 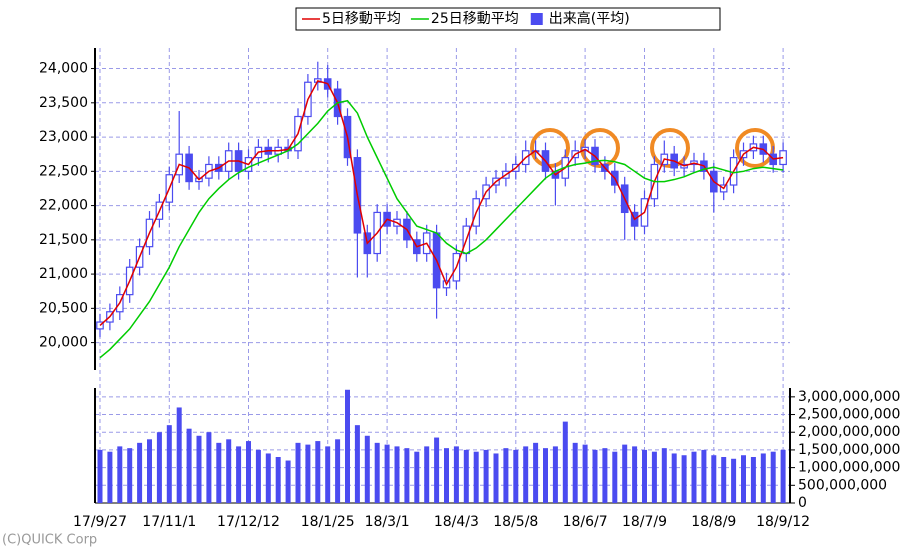 What do you see at coordinates (387, 522) in the screenshot?
I see `x-tick-label: 18/3/1` at bounding box center [387, 522].